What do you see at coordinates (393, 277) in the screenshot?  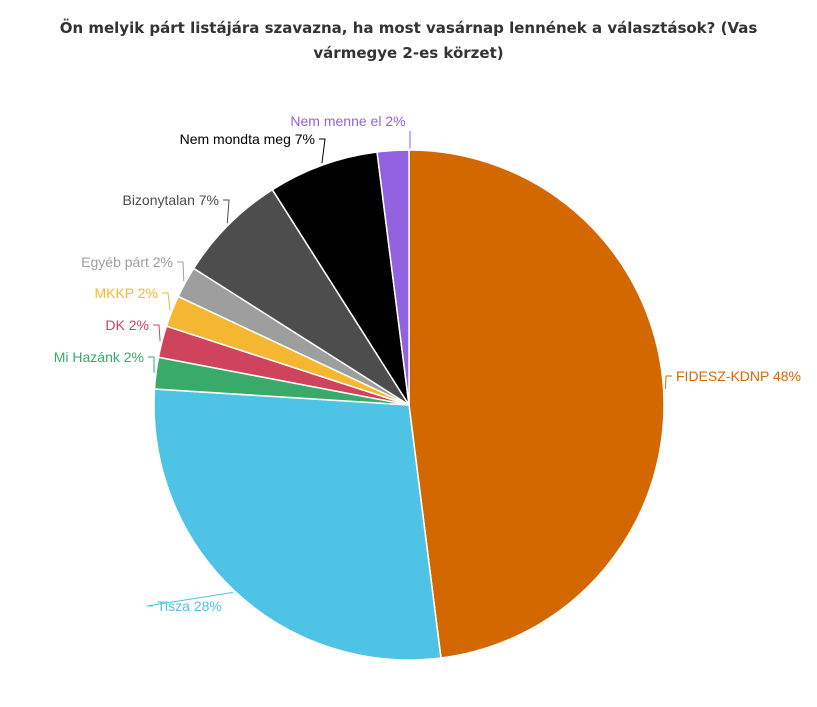 I see `pie-slice-nem-menne-el` at bounding box center [393, 277].